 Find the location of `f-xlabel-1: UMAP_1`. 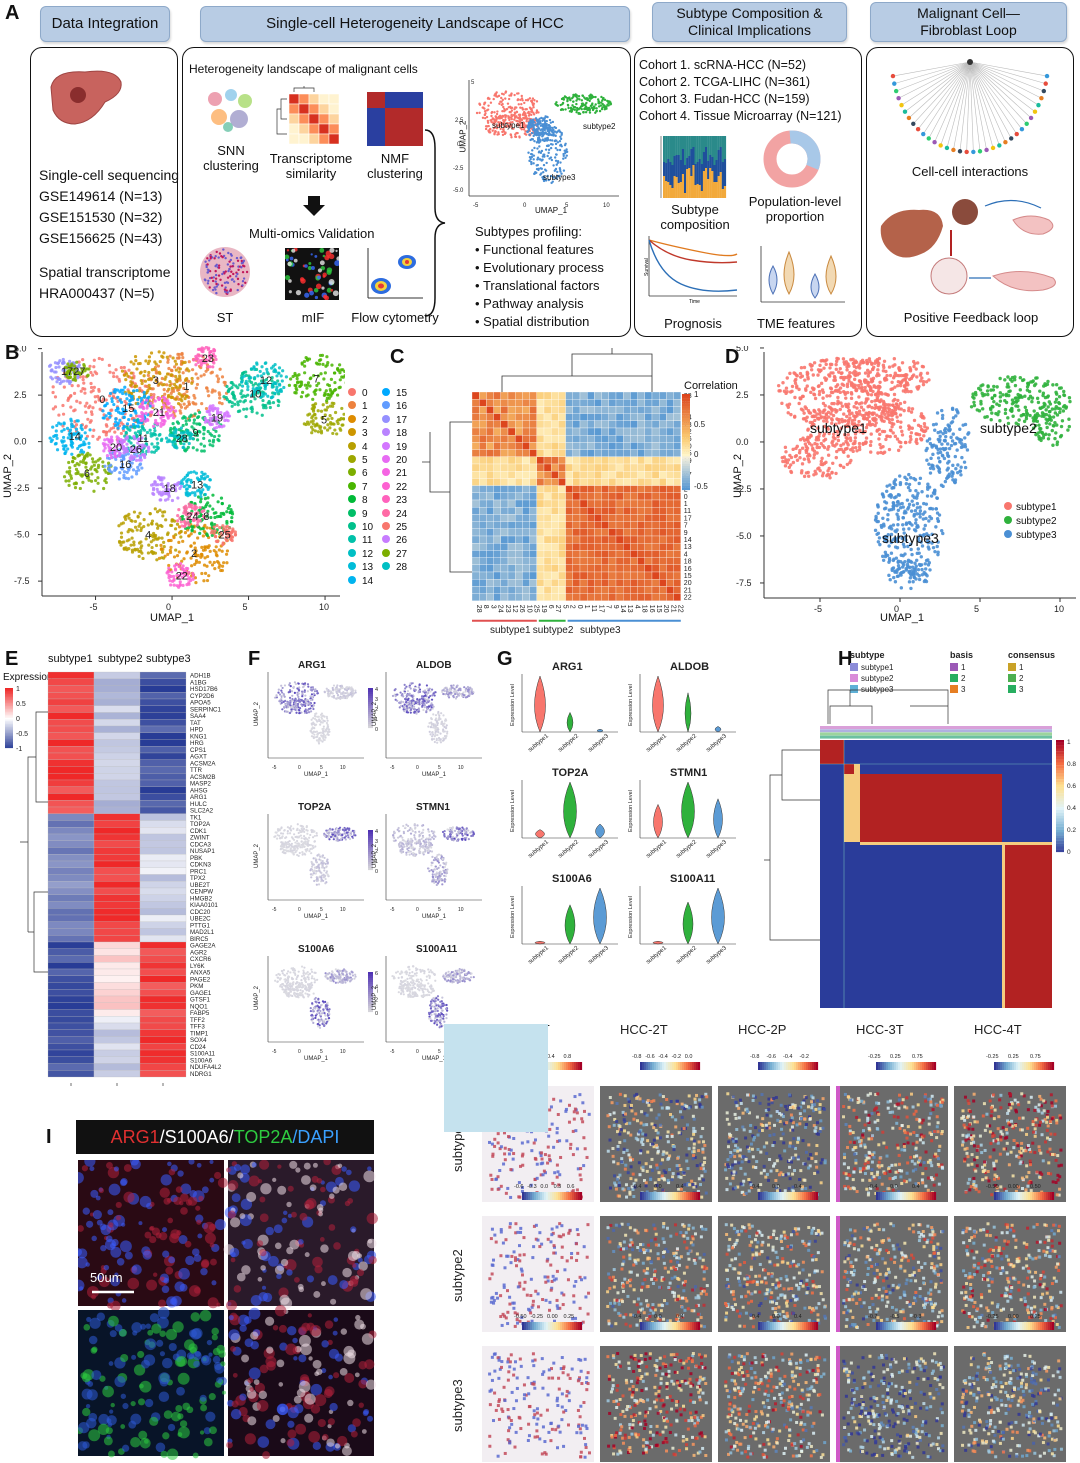

f-xlabel-1: UMAP_1 is located at coordinates (434, 775).